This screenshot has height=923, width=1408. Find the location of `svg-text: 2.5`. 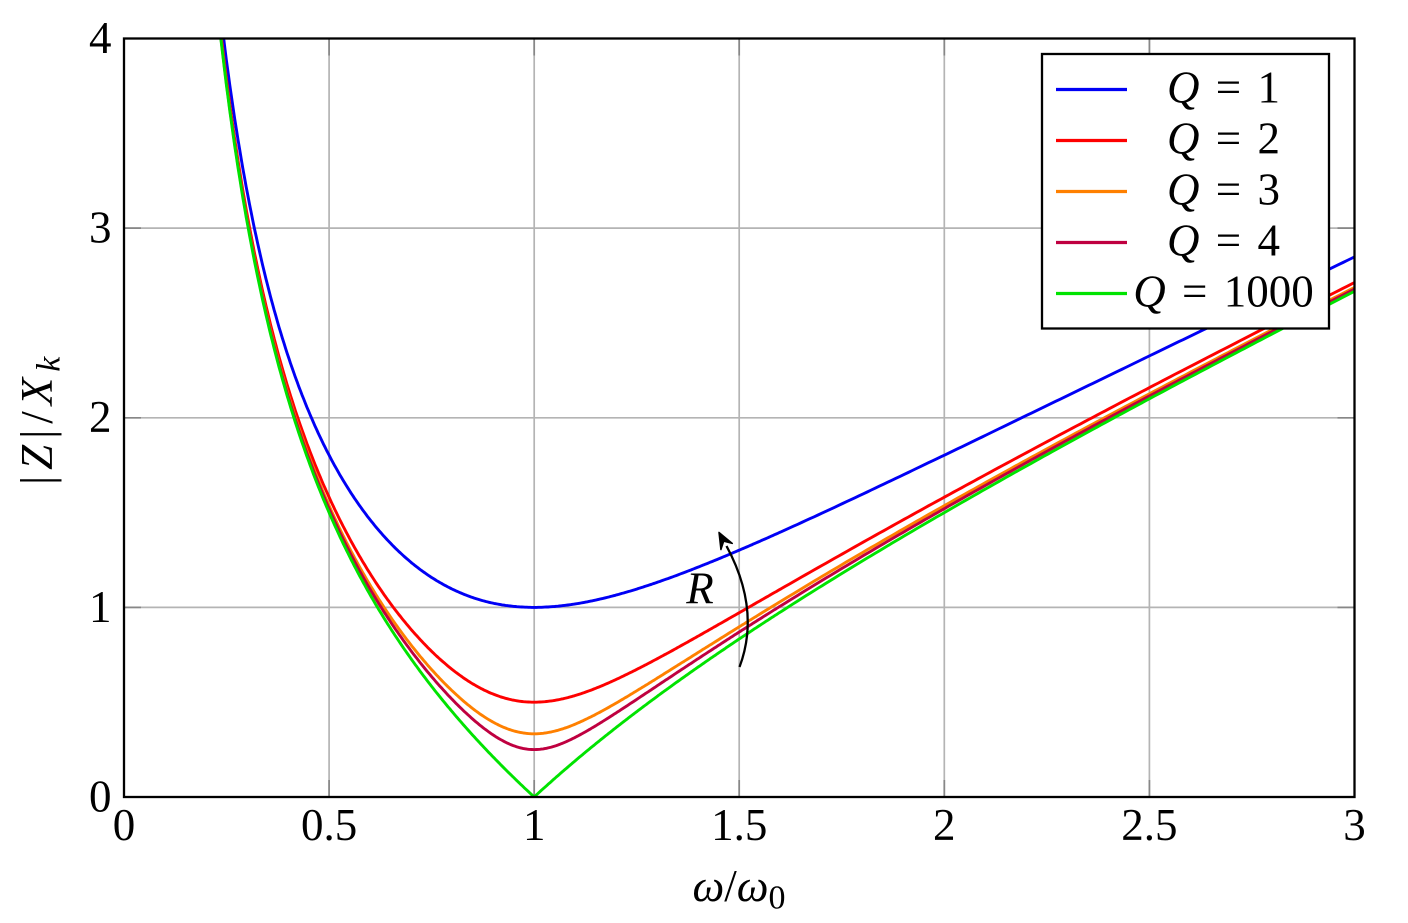

svg-text: 2.5 is located at coordinates (1149, 825).